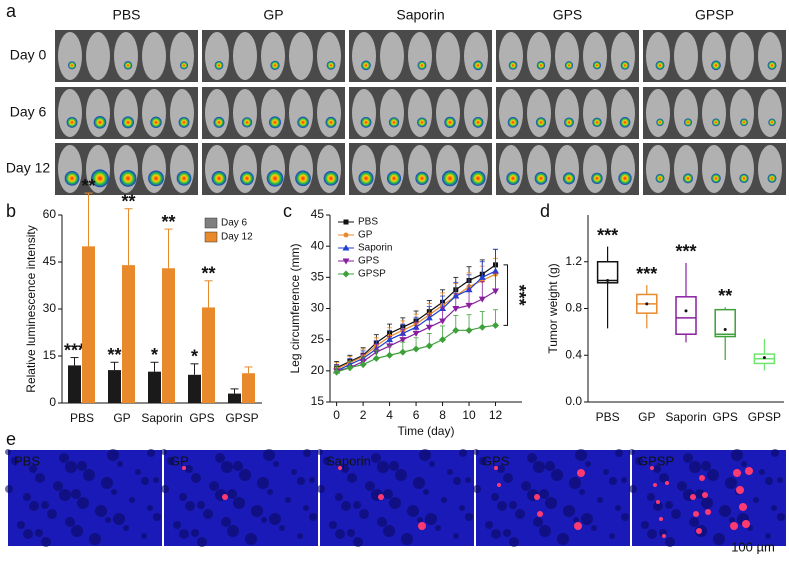 This screenshot has width=789, height=575. I want to click on significance: **, so click(168, 222).